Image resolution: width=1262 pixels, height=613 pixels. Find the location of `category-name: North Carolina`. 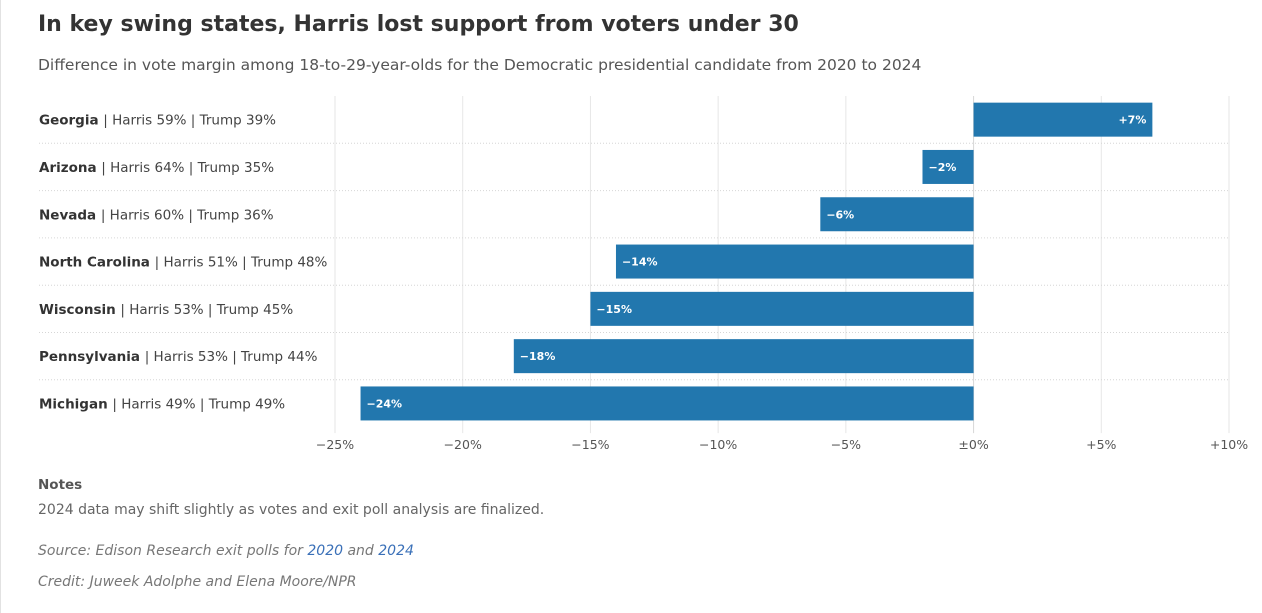

category-name: North Carolina is located at coordinates (97, 263).